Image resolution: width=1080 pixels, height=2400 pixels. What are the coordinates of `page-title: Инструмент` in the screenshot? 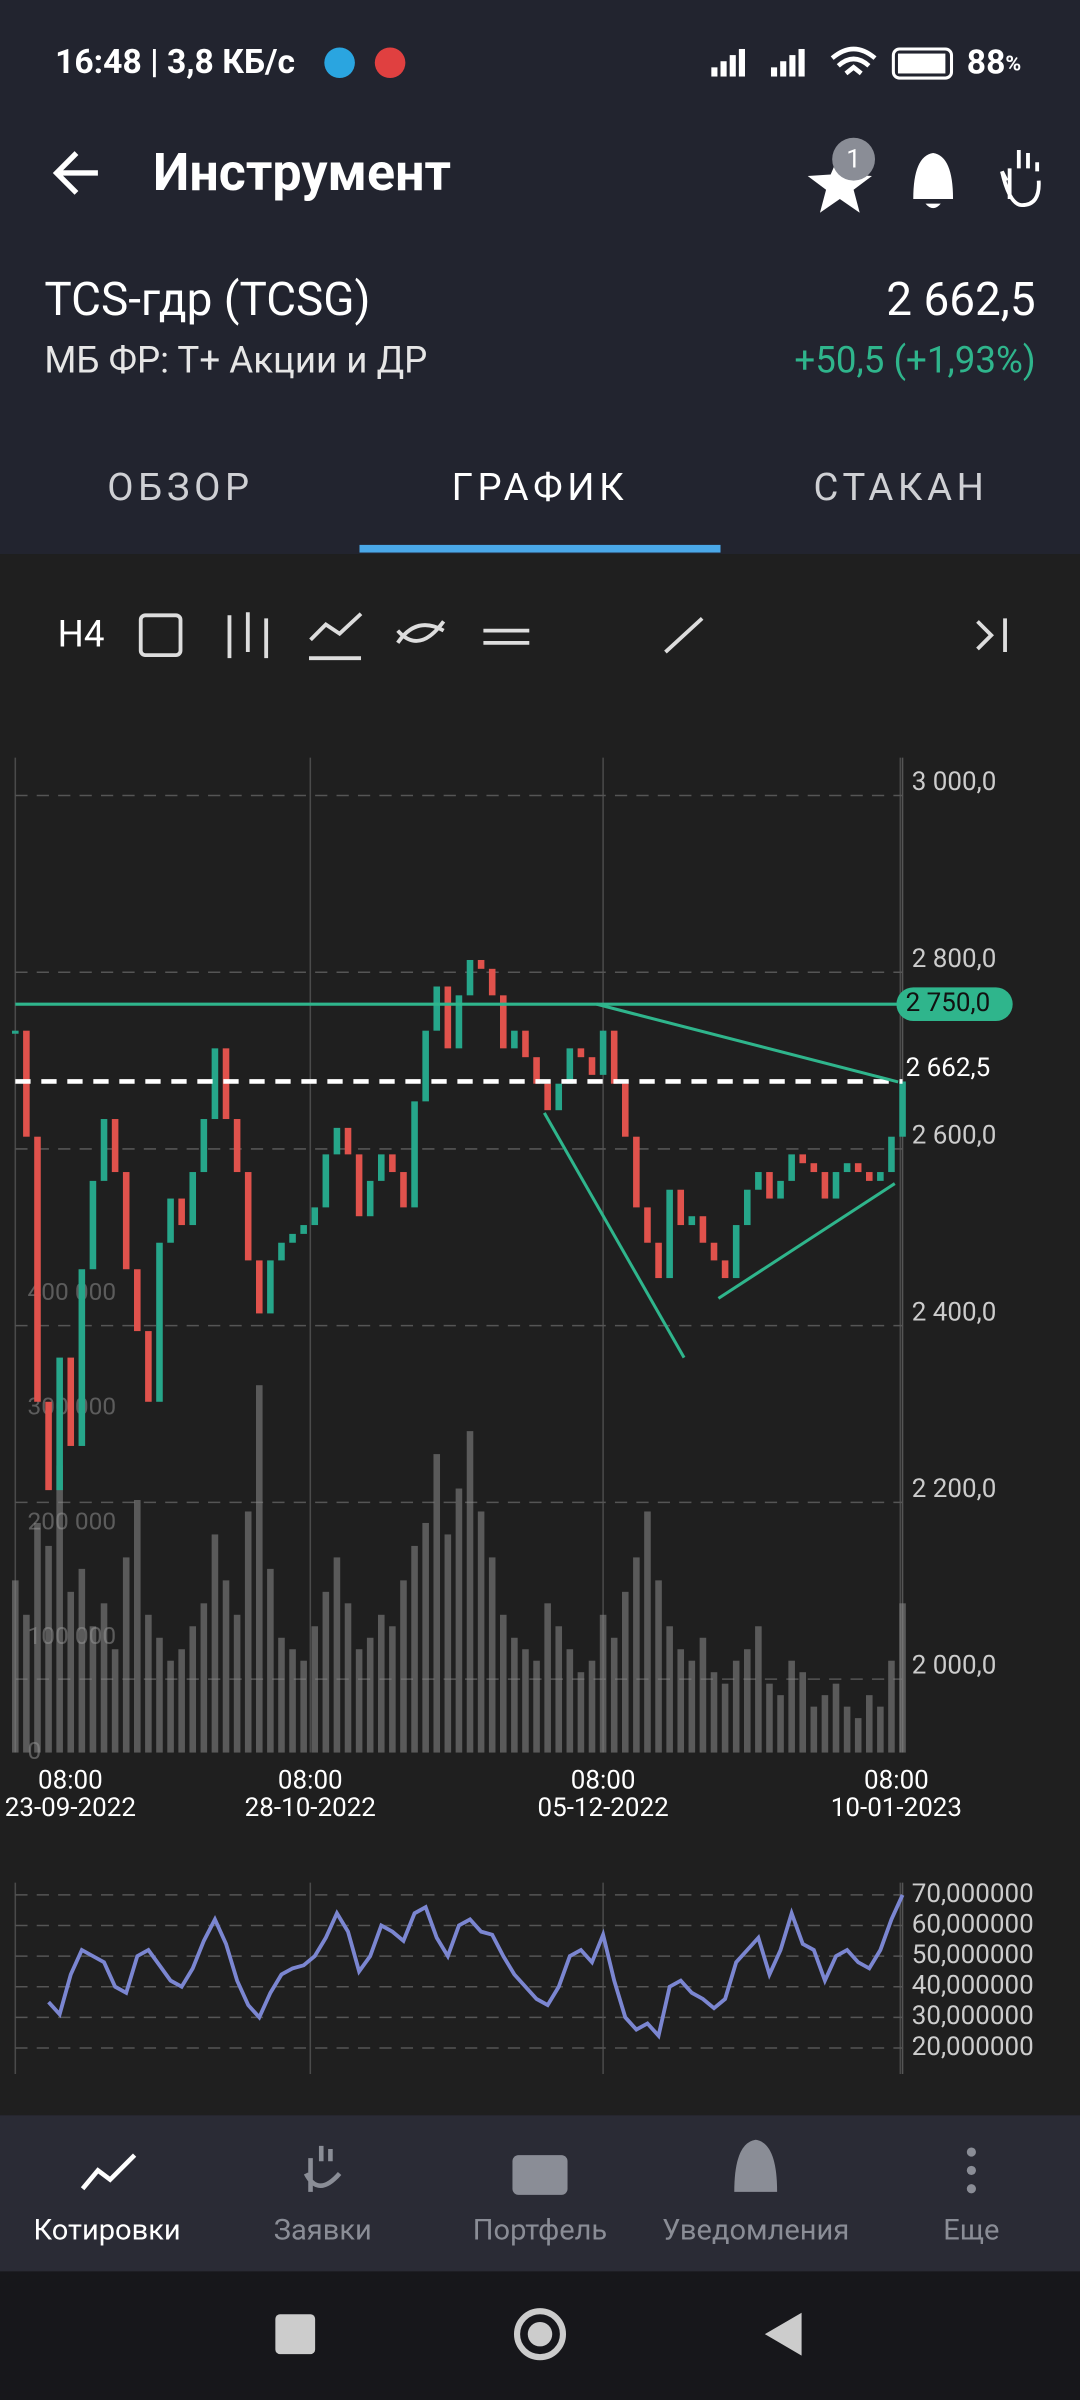 It's located at (302, 172).